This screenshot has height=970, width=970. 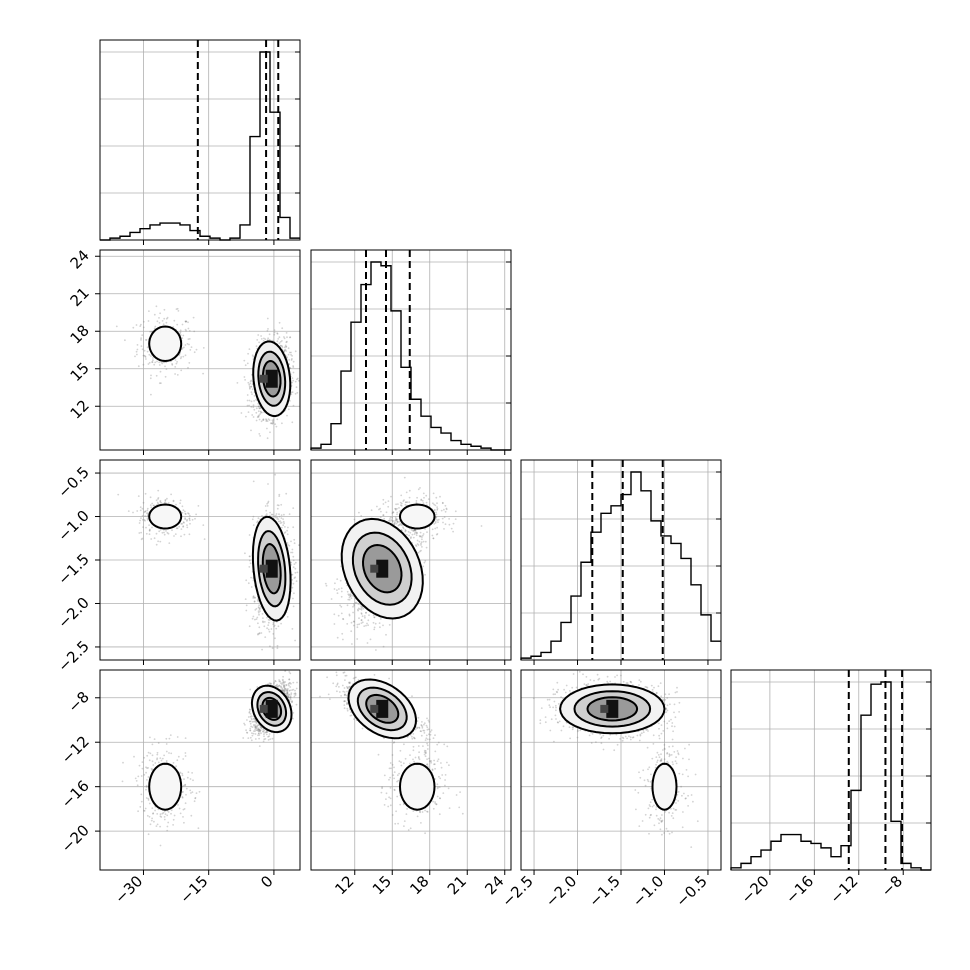 I want to click on panel-3-0: −30 −15 0 −20 −16 −12 −8, so click(x=179, y=788).